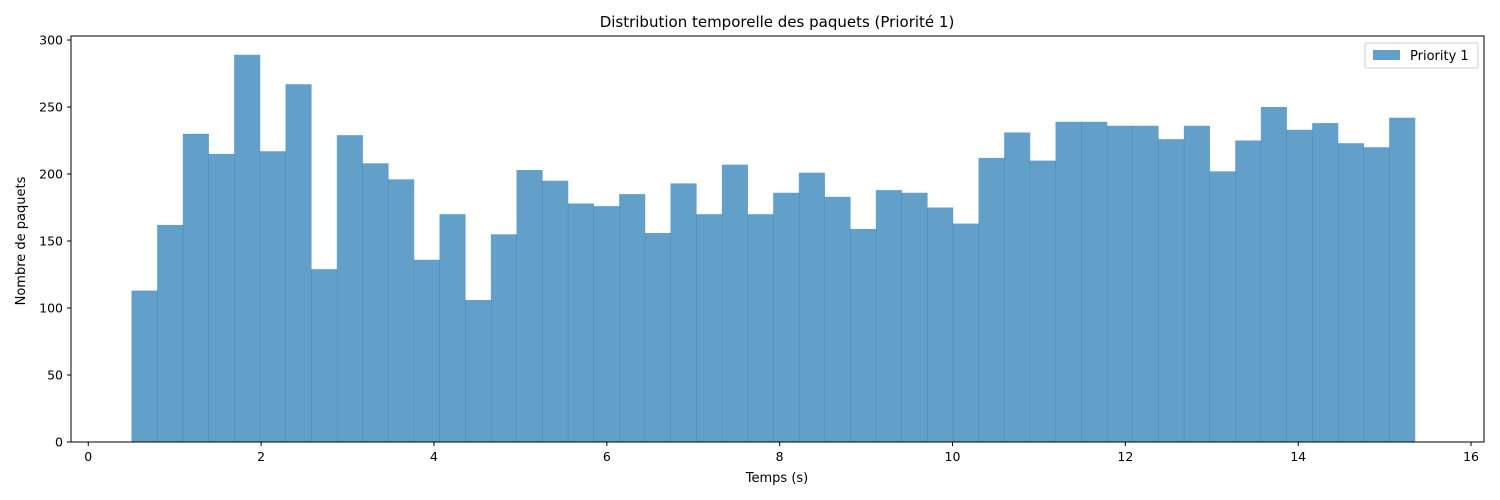 The width and height of the screenshot is (1500, 500). I want to click on y-tick-label: 100, so click(51, 308).